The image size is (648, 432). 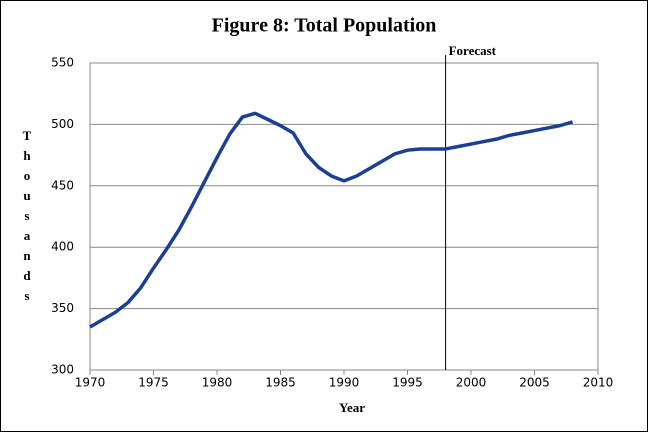 I want to click on x-tick-label: 1995, so click(x=407, y=383).